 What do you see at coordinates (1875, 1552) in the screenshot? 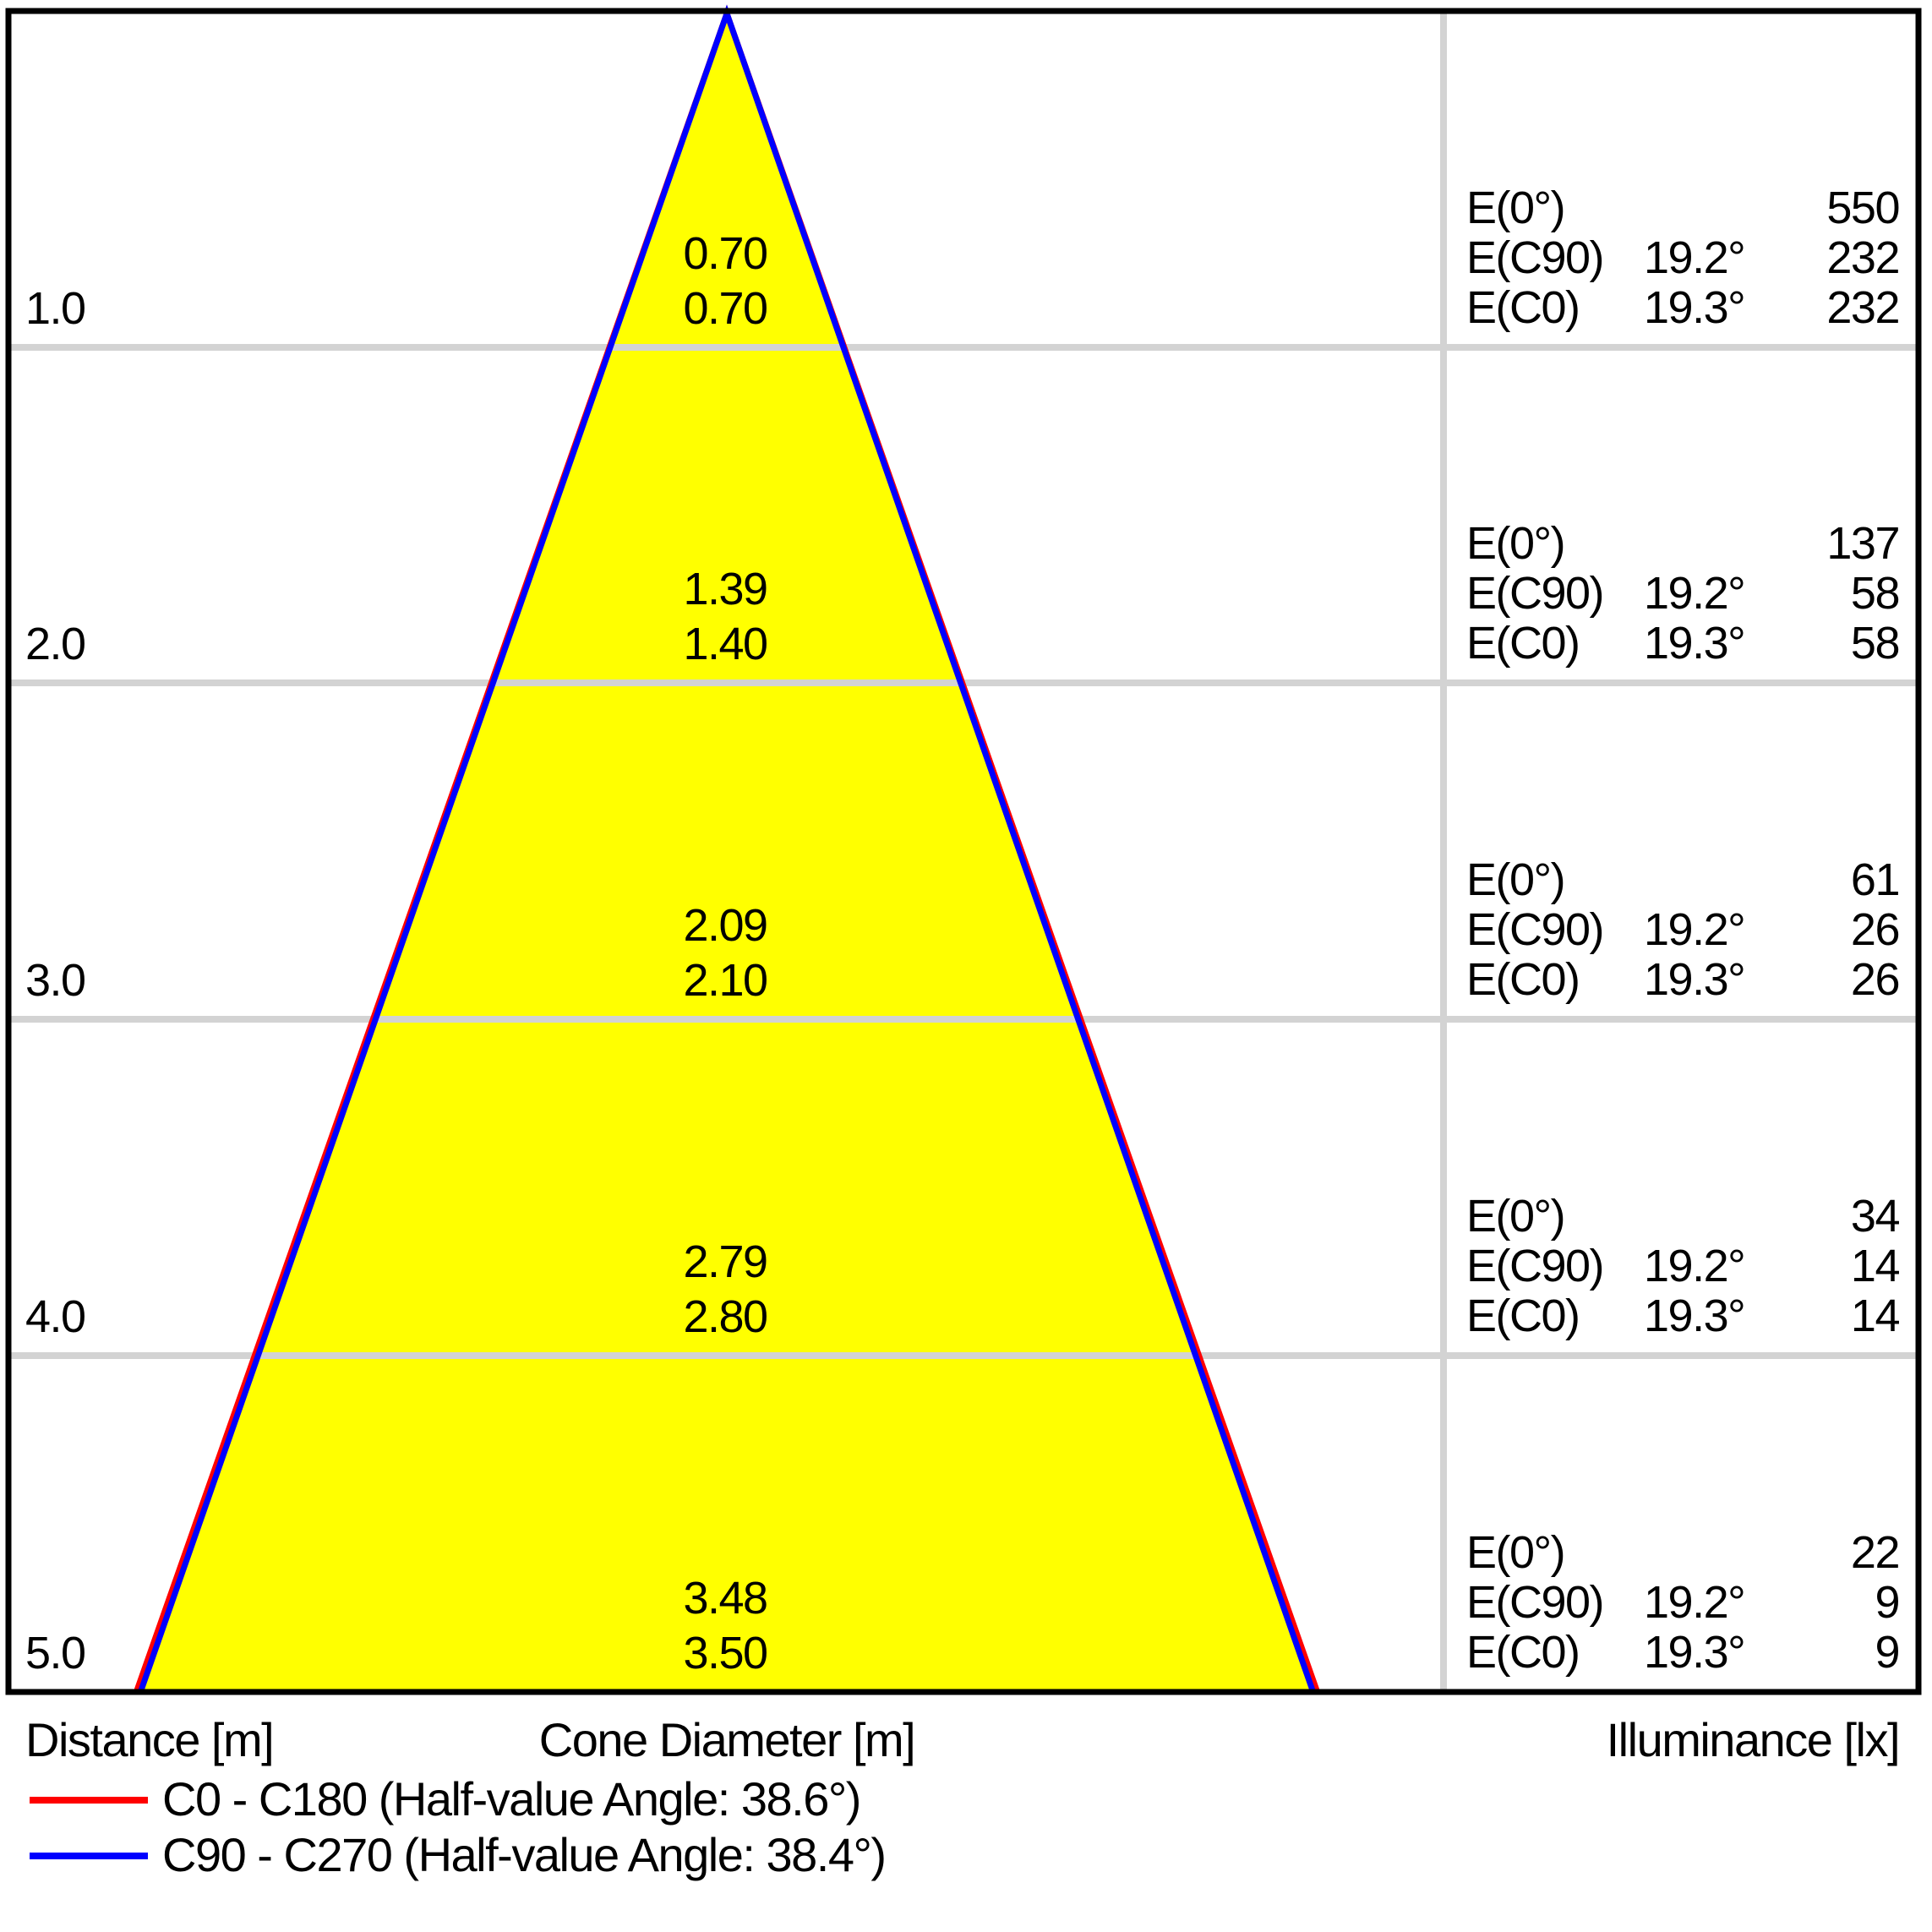
I see `e0-value: 22` at bounding box center [1875, 1552].